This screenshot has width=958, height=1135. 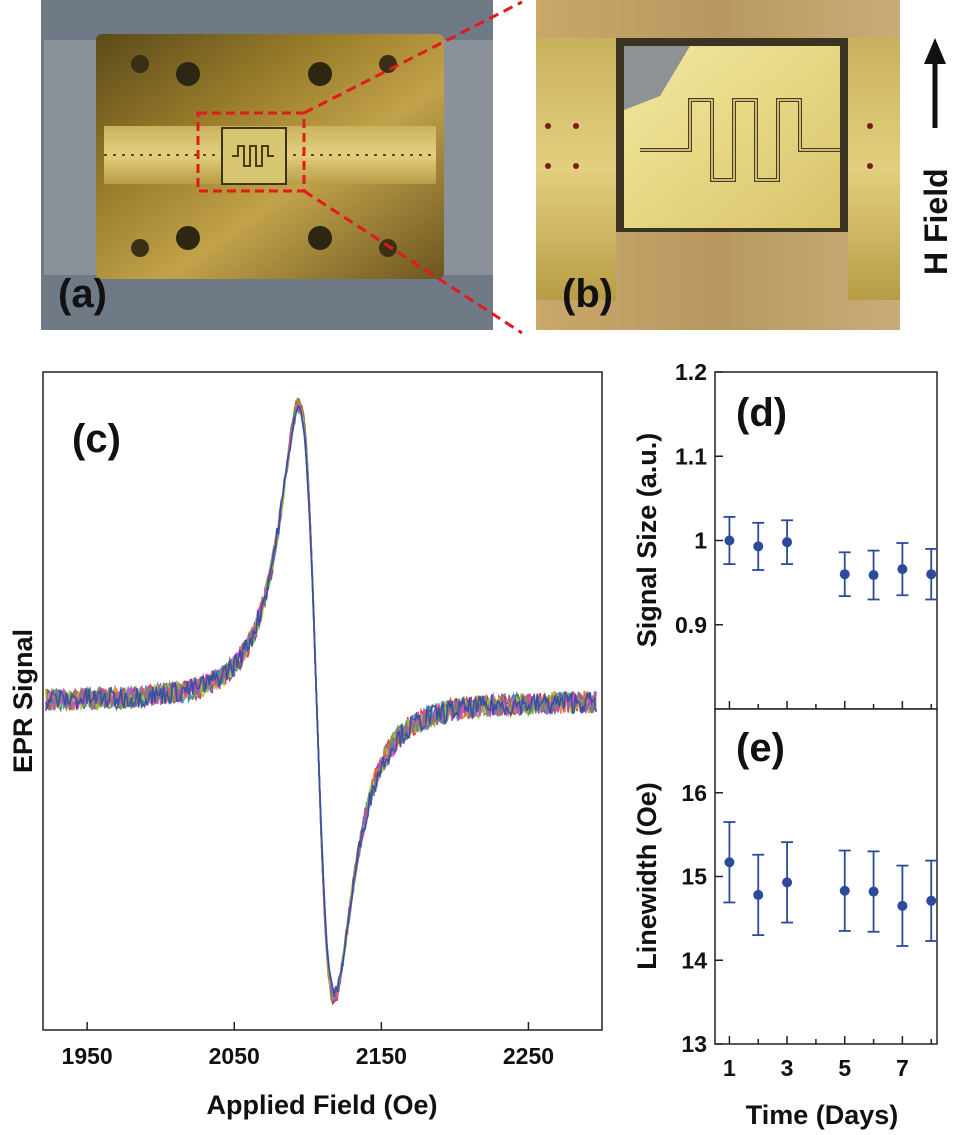 I want to click on chip-mini, so click(x=254, y=156).